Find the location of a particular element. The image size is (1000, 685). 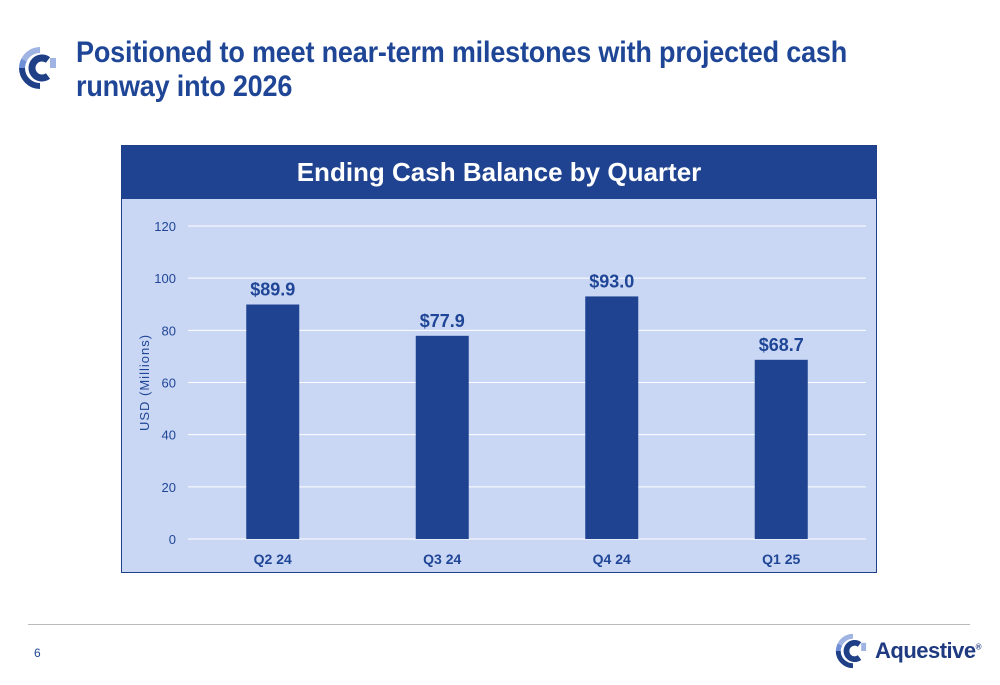

y-tick-label: 60 is located at coordinates (169, 383).